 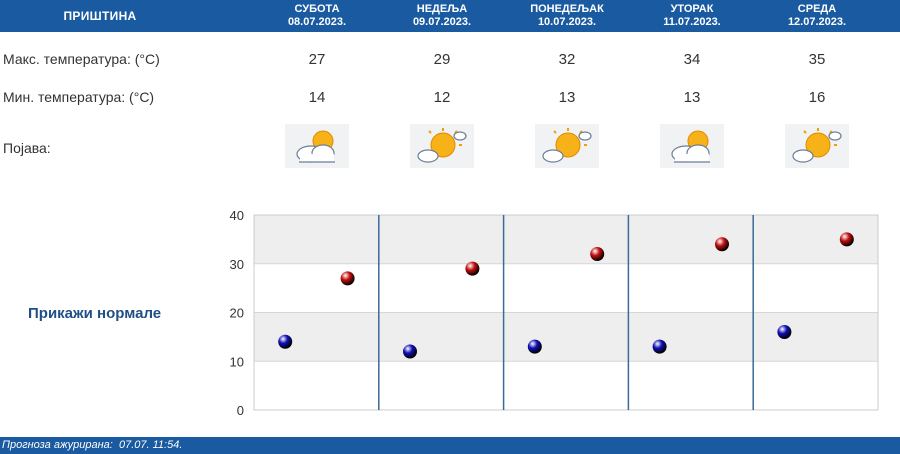 I want to click on day-header-1: СУБОТА 08.07.2023., so click(x=317, y=16).